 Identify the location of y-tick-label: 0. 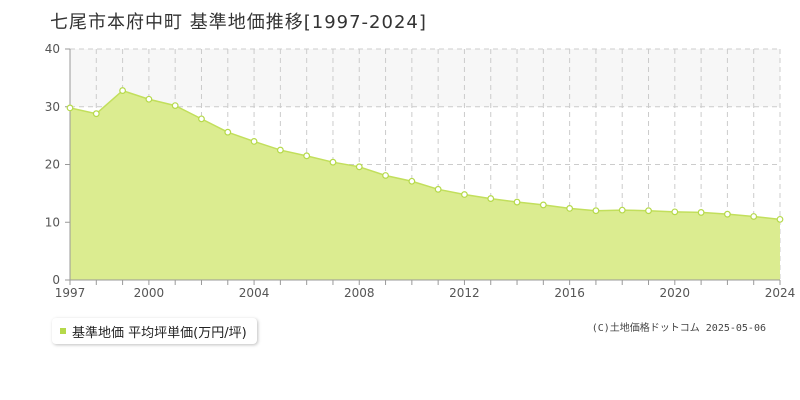
(56, 280).